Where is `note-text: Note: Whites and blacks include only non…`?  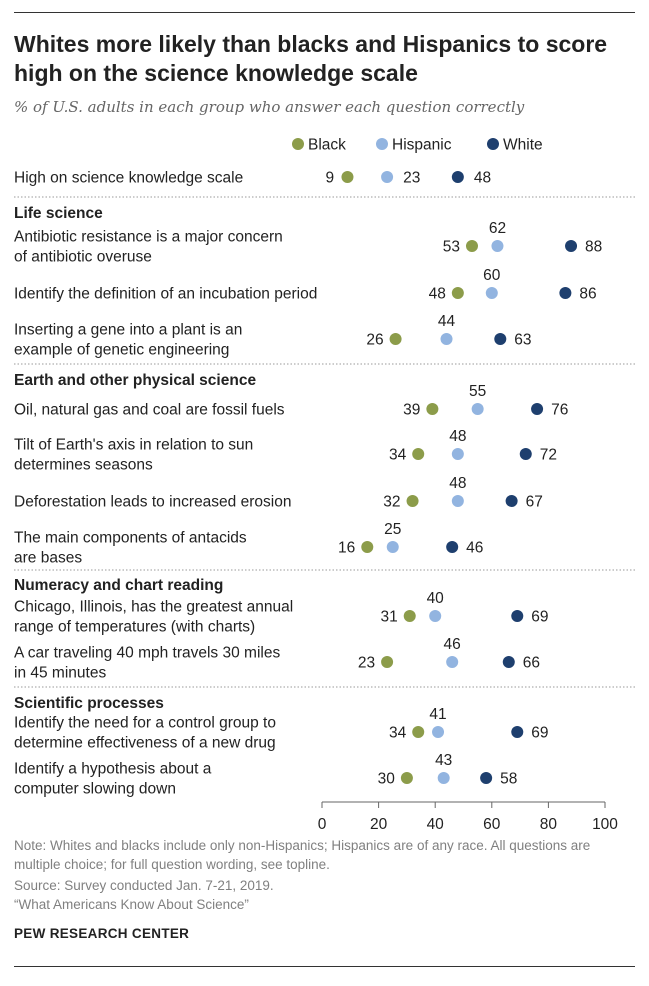
note-text: Note: Whites and blacks include only non… is located at coordinates (302, 855).